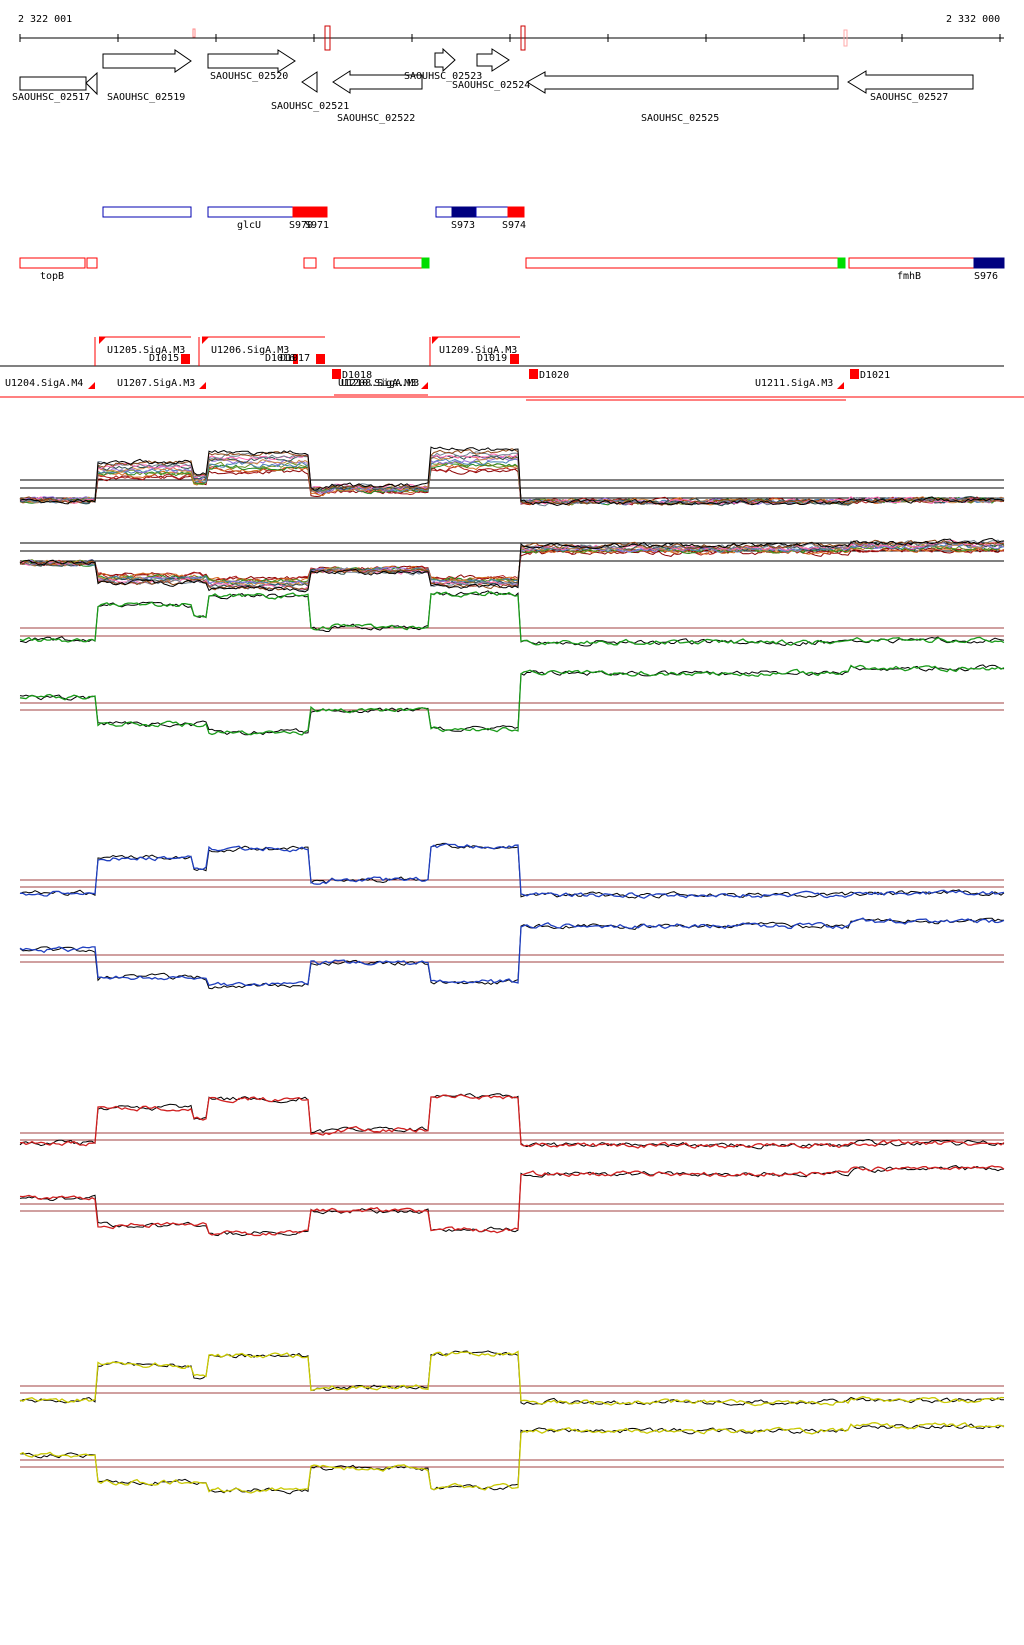 This screenshot has height=1645, width=1024. I want to click on promoter-label: U1206.SigA.M3, so click(250, 350).